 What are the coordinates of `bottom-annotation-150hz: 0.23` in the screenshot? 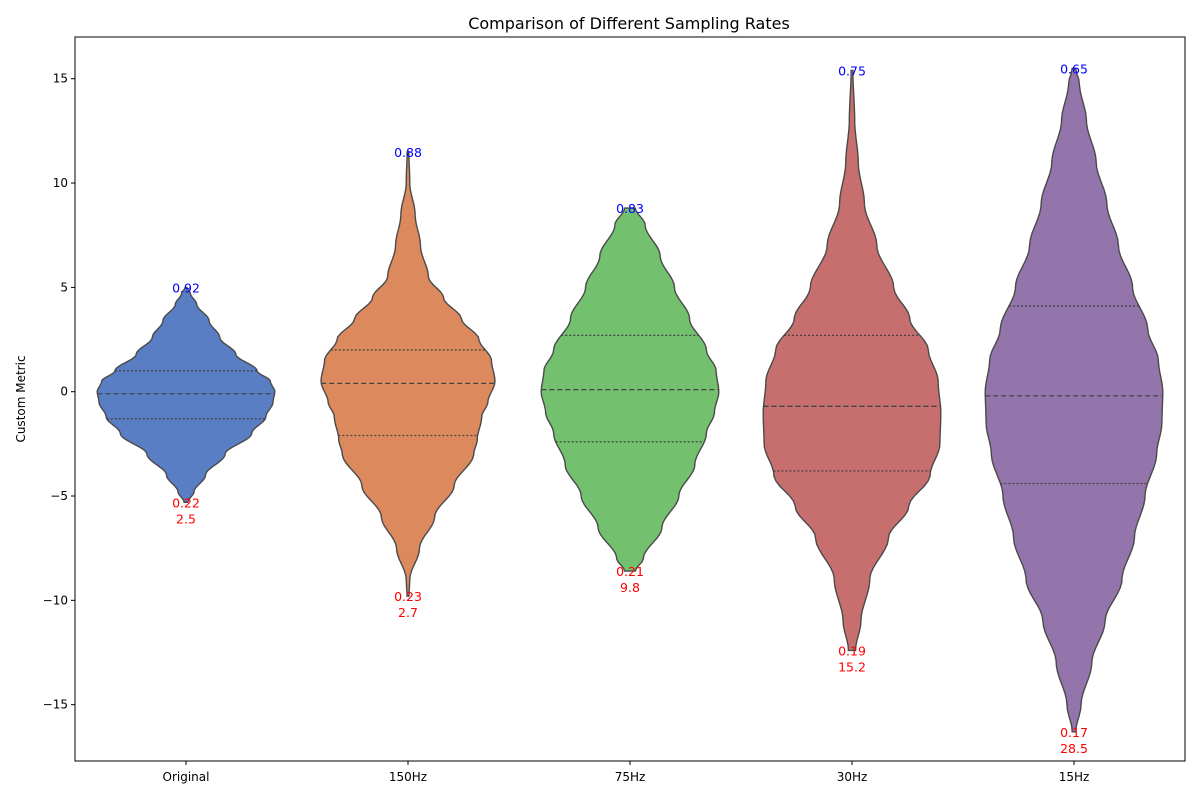 It's located at (408, 596).